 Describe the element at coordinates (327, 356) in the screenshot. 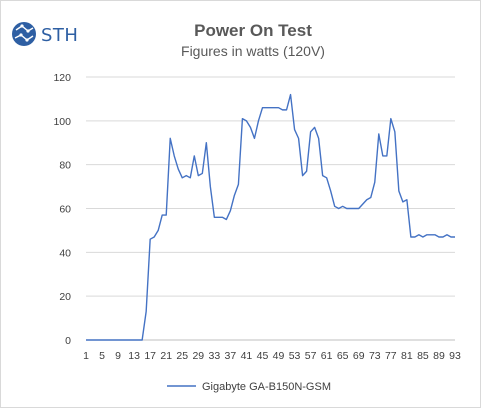

I see `x-tick-label: 61` at that location.